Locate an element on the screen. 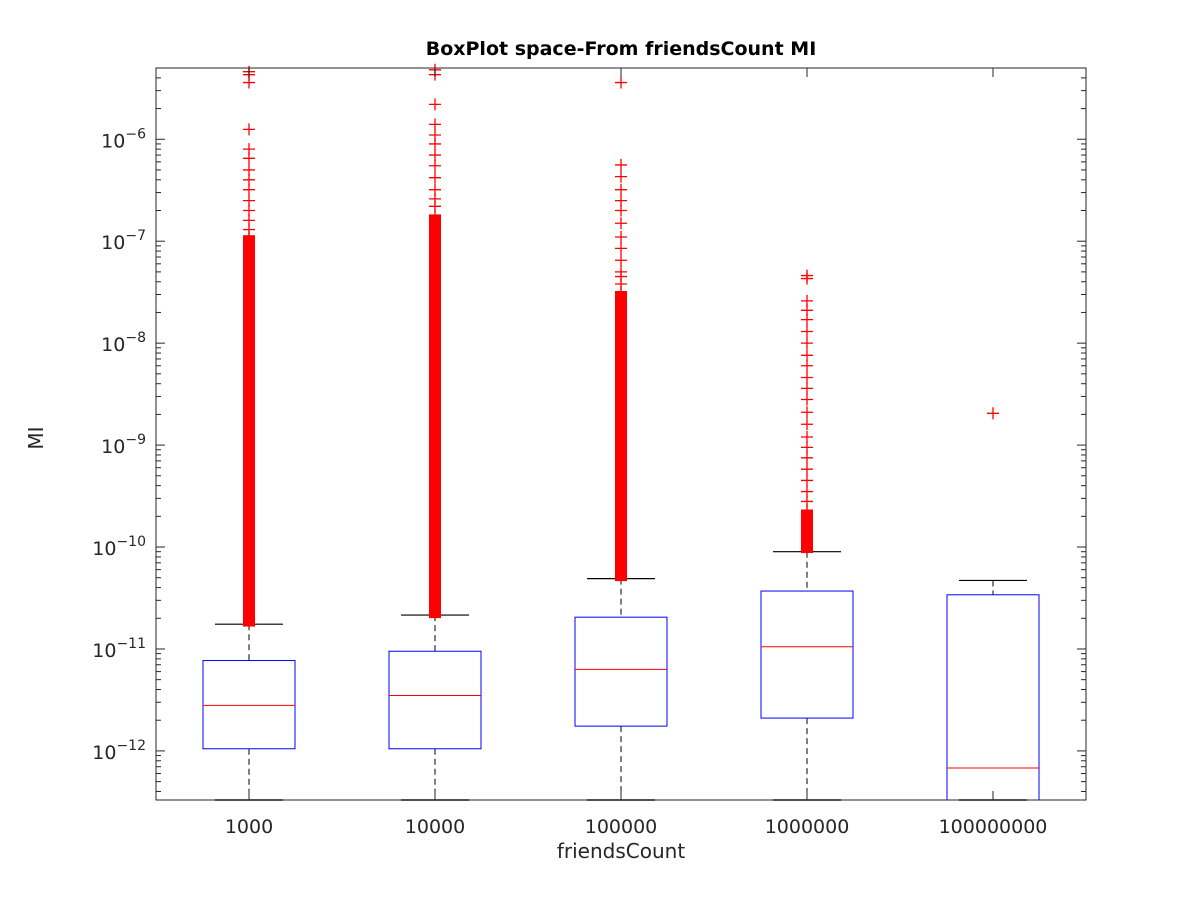 The width and height of the screenshot is (1200, 900). x-tick-label: 100000000 is located at coordinates (993, 827).